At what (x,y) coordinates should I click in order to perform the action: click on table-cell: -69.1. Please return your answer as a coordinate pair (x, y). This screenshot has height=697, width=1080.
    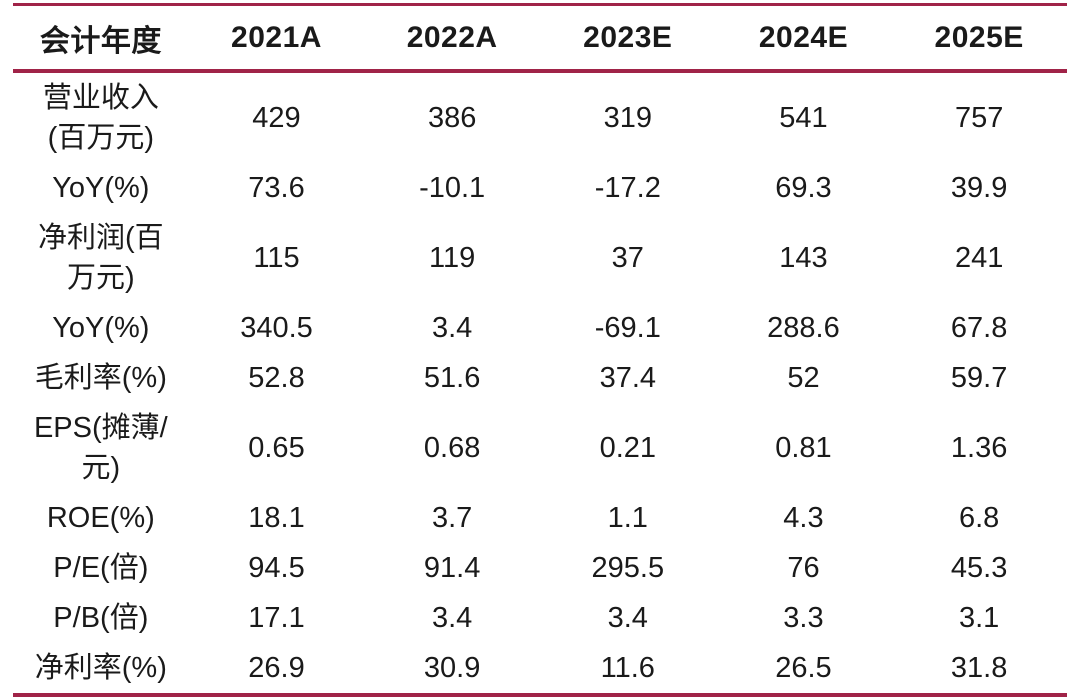
    Looking at the image, I should click on (627, 328).